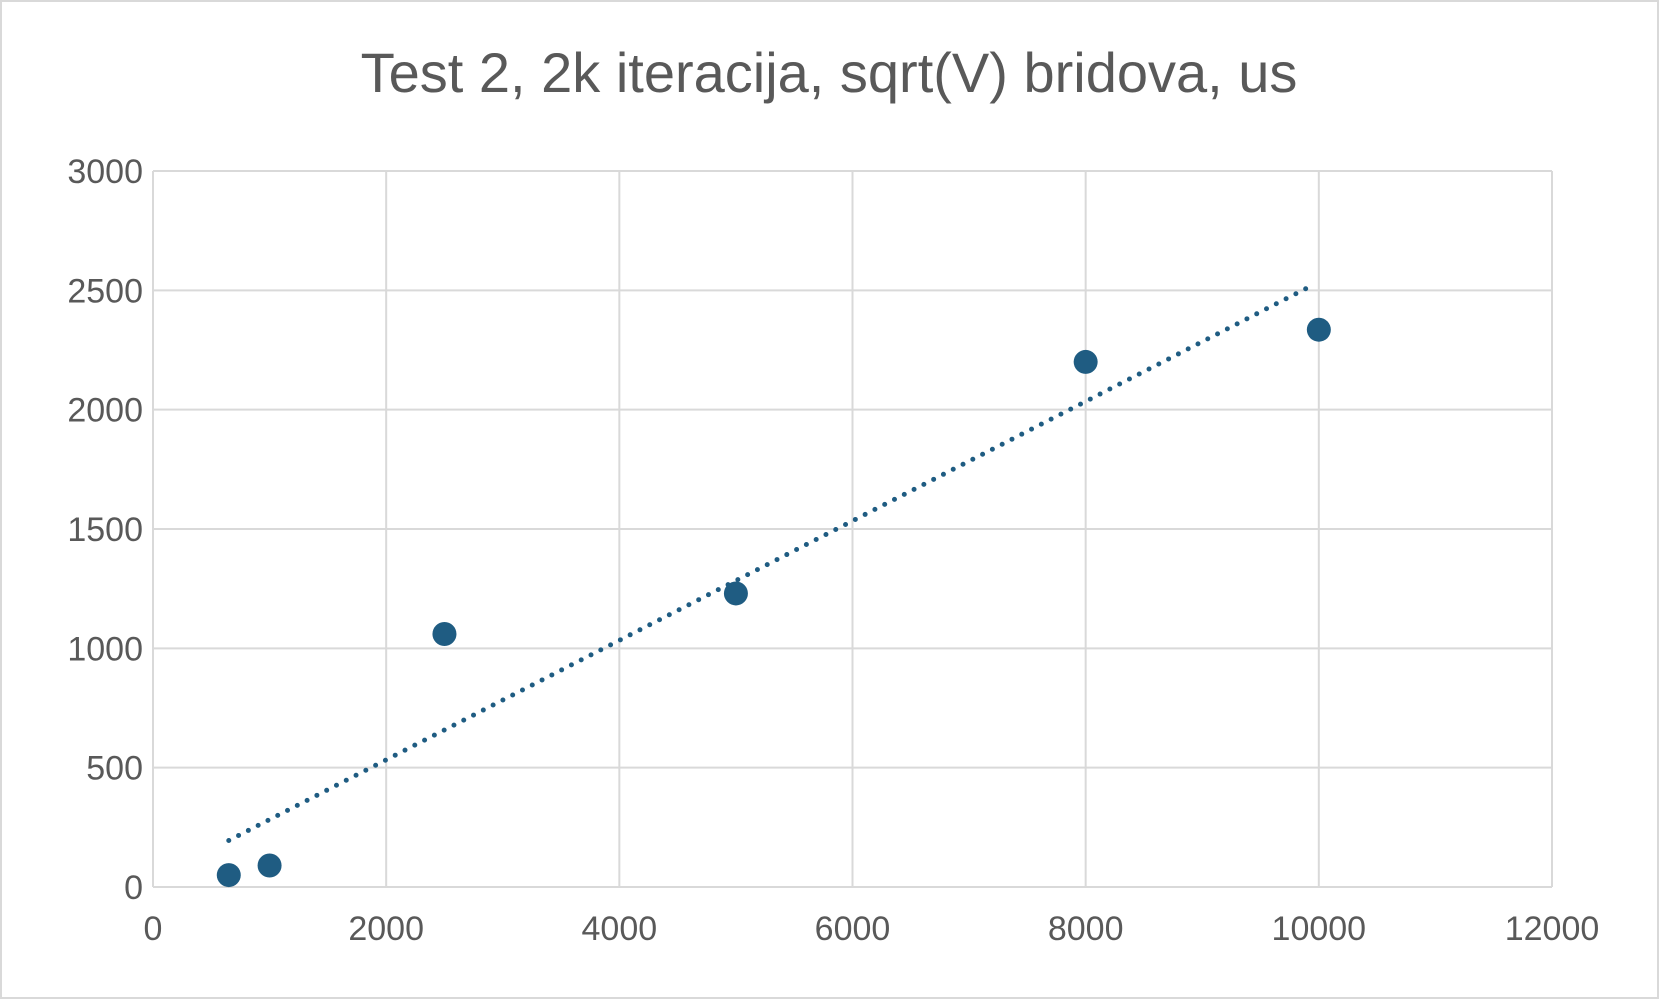 The width and height of the screenshot is (1659, 999). I want to click on x-tick-label: 2000, so click(386, 929).